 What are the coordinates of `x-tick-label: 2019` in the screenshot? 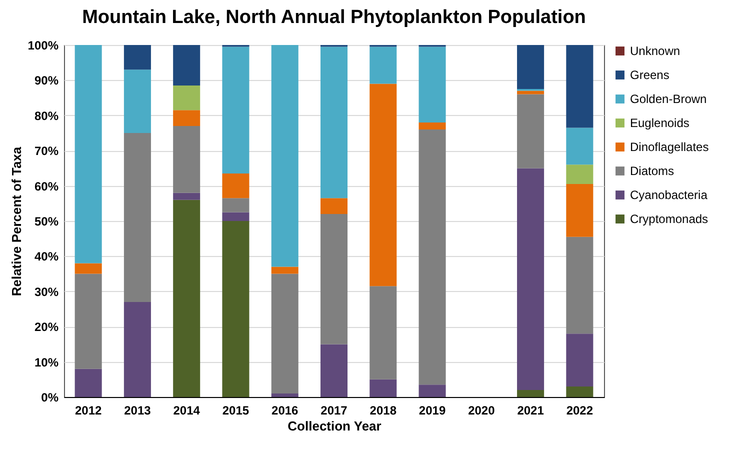 It's located at (432, 411).